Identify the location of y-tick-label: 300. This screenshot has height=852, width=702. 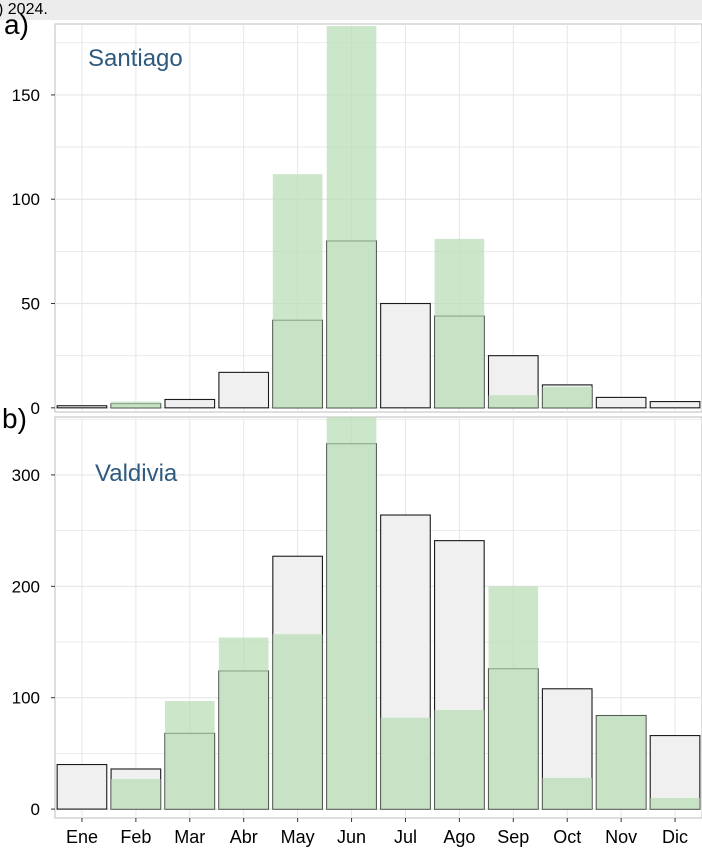
(26, 475).